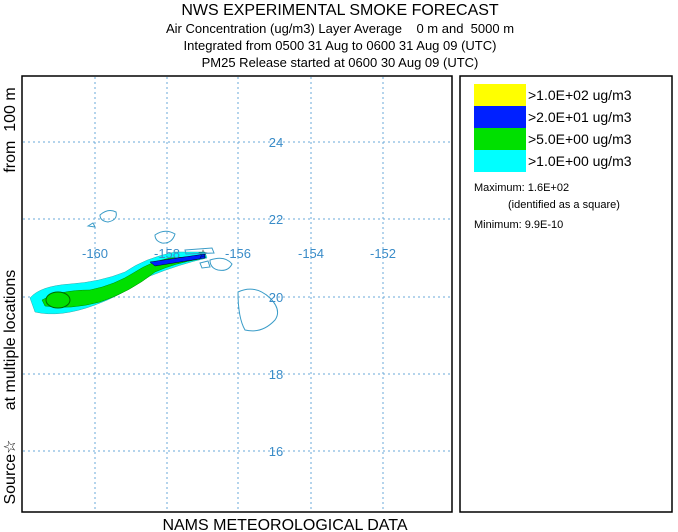 The width and height of the screenshot is (678, 532). Describe the element at coordinates (276, 219) in the screenshot. I see `latitude-label: 22` at that location.